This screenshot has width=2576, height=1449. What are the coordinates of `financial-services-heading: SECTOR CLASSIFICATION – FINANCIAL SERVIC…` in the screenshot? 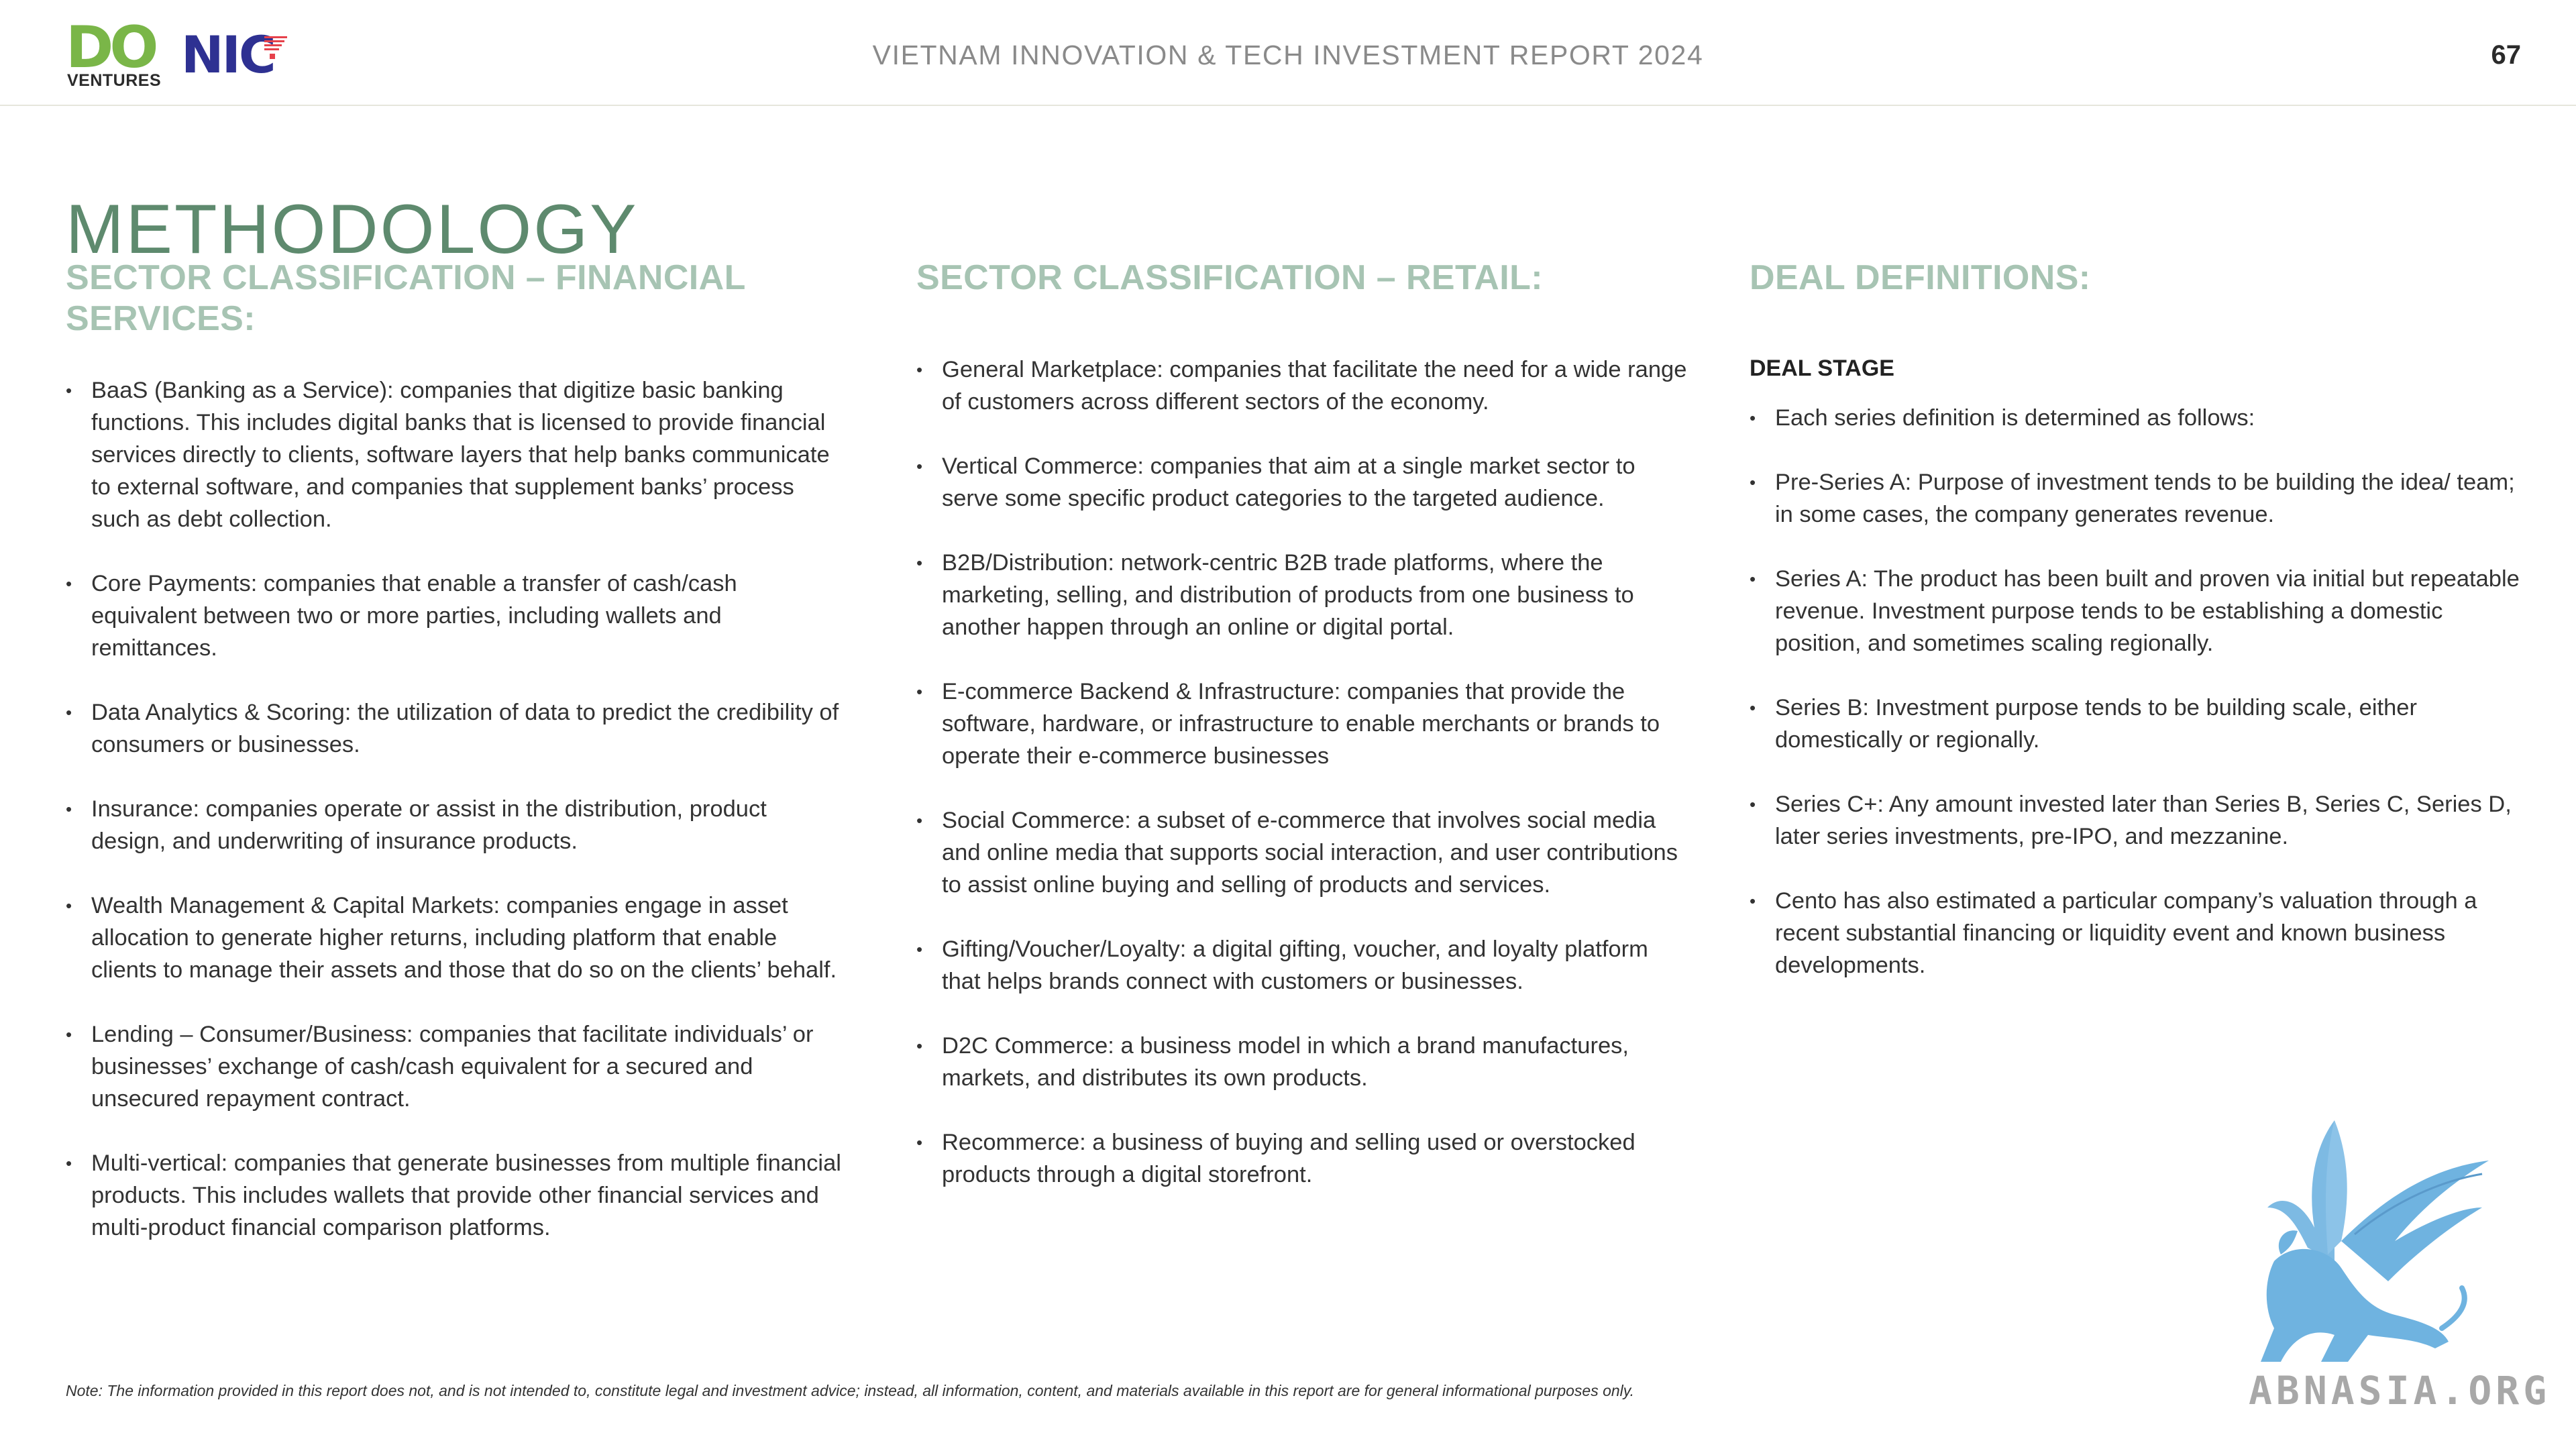 It's located at (405, 298).